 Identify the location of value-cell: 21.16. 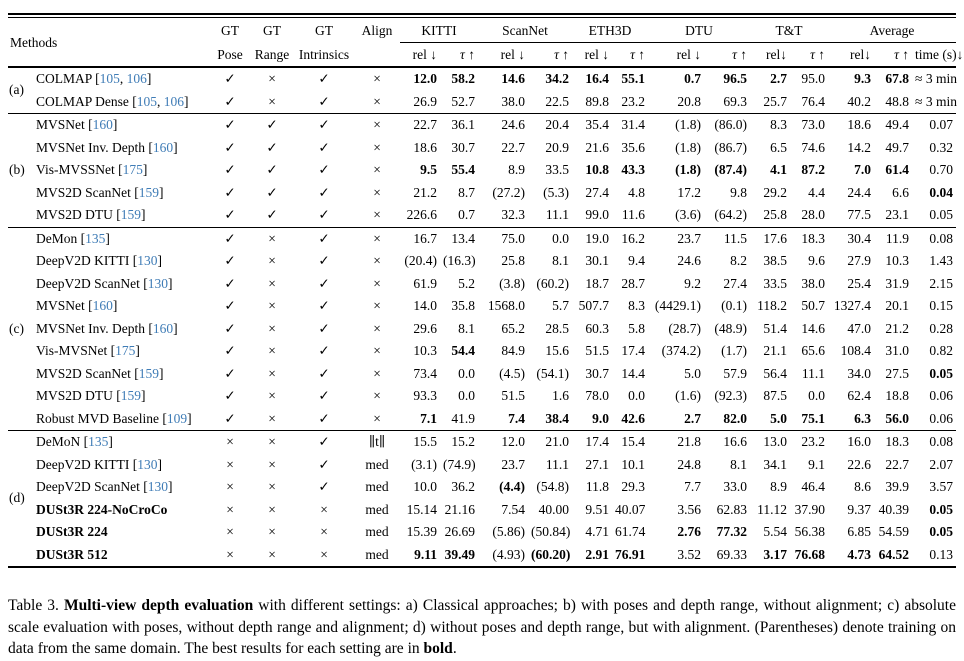
(460, 509).